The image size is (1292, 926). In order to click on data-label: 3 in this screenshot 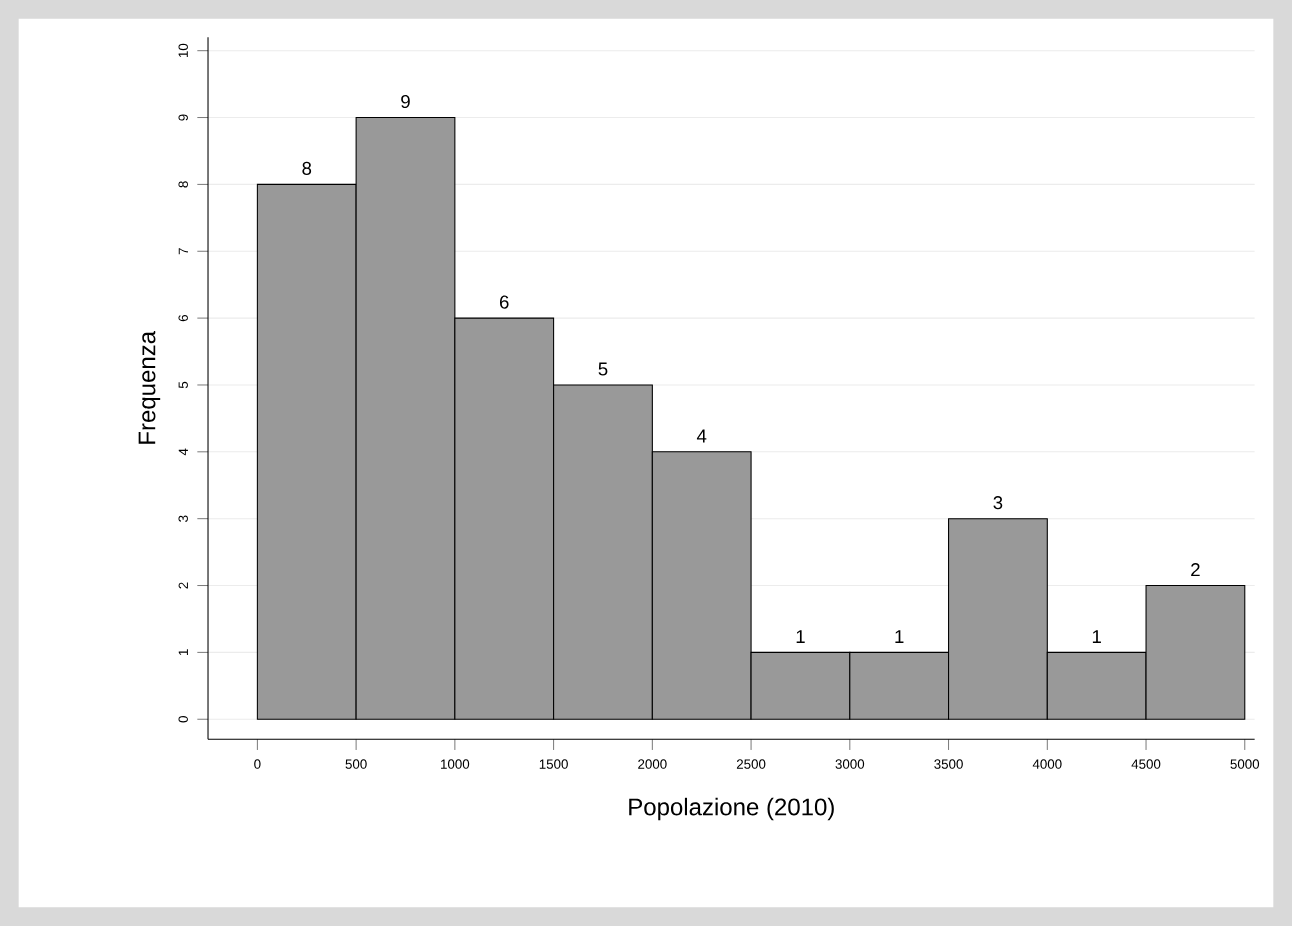, I will do `click(998, 503)`.